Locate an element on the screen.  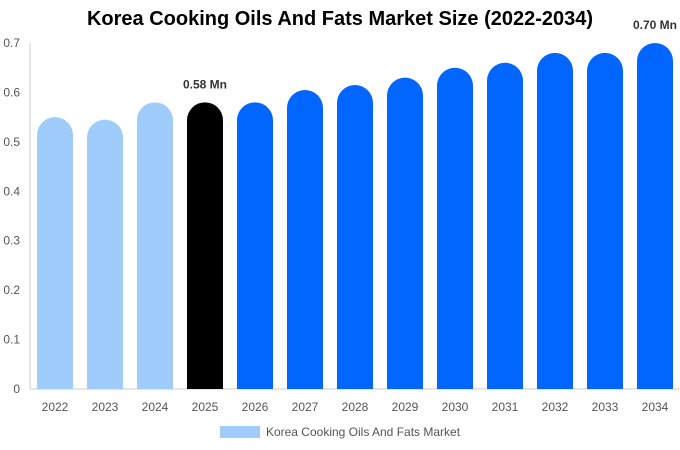
y-tick-label: 0.5 is located at coordinates (11, 142).